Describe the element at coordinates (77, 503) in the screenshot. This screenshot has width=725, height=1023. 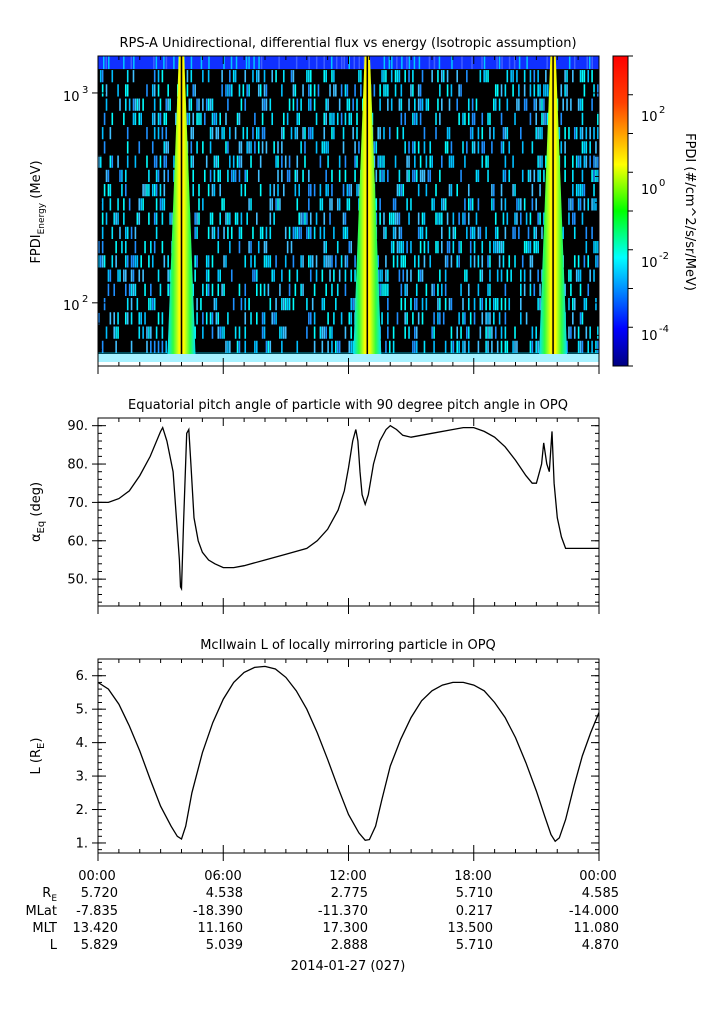
I see `y-tick-label: 70.` at that location.